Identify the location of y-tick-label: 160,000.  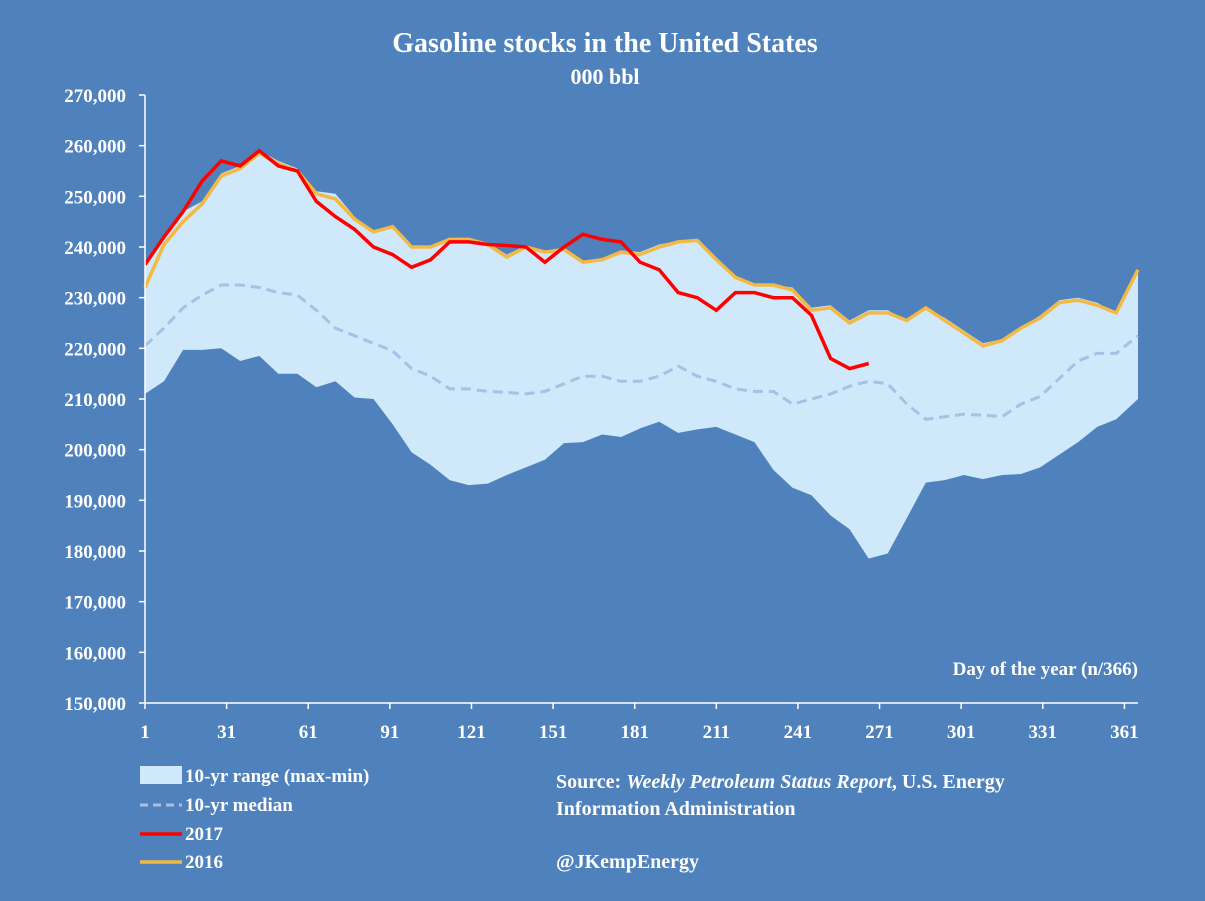
(95, 653).